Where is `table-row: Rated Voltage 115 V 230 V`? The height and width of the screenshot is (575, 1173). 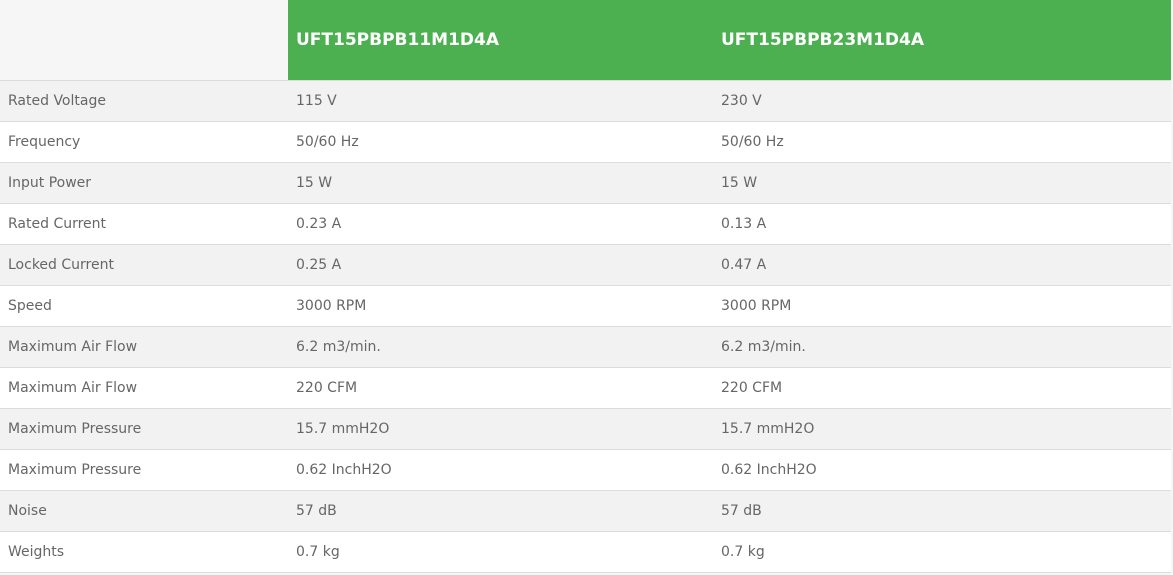 table-row: Rated Voltage 115 V 230 V is located at coordinates (585, 101).